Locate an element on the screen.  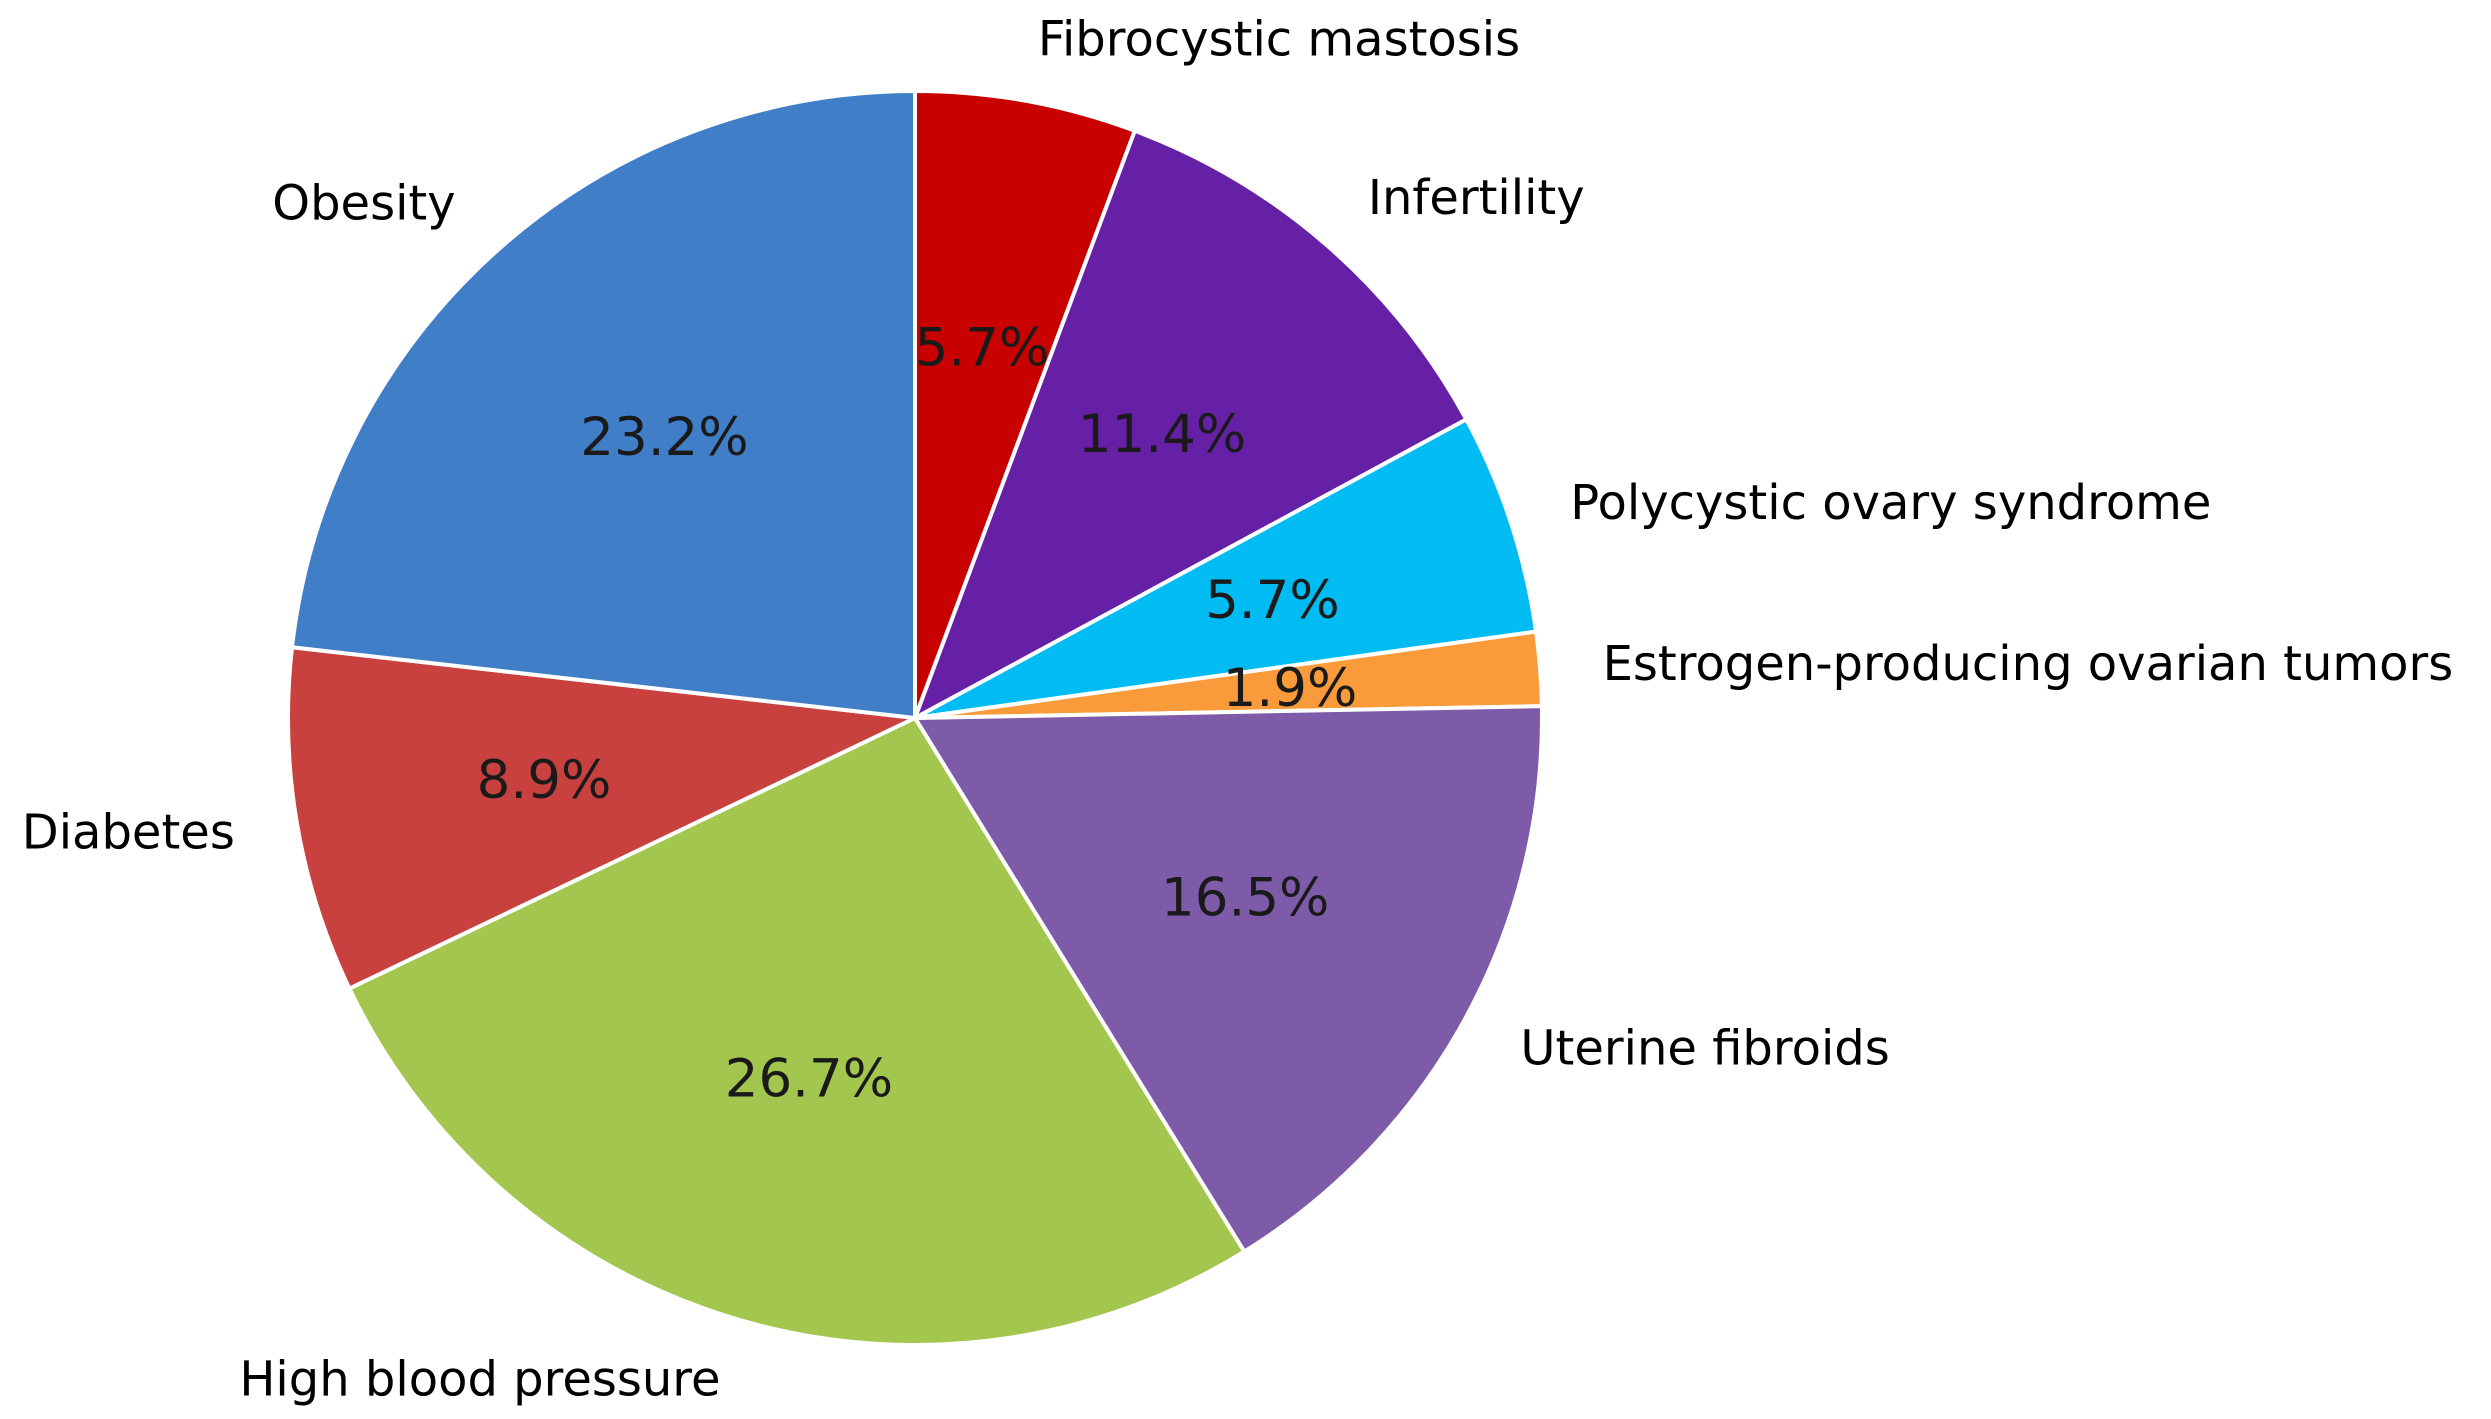
category-label-high-blood-pressure: High blood pressure is located at coordinates (479, 1380).